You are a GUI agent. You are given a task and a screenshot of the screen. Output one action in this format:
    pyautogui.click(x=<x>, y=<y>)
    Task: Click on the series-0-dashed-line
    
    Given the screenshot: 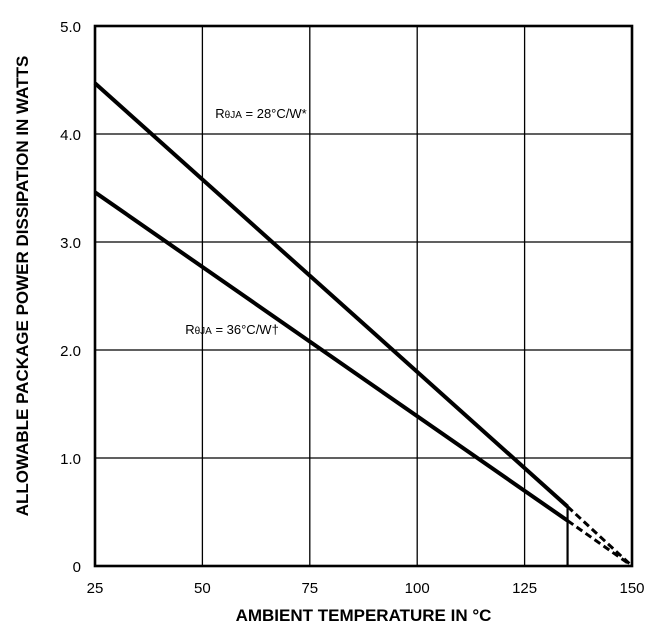 What is the action you would take?
    pyautogui.click(x=600, y=536)
    